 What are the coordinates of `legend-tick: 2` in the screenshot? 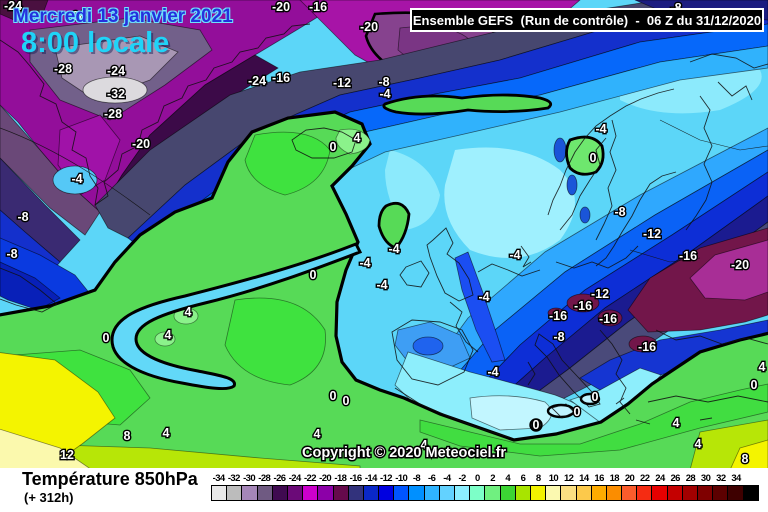 It's located at (492, 478).